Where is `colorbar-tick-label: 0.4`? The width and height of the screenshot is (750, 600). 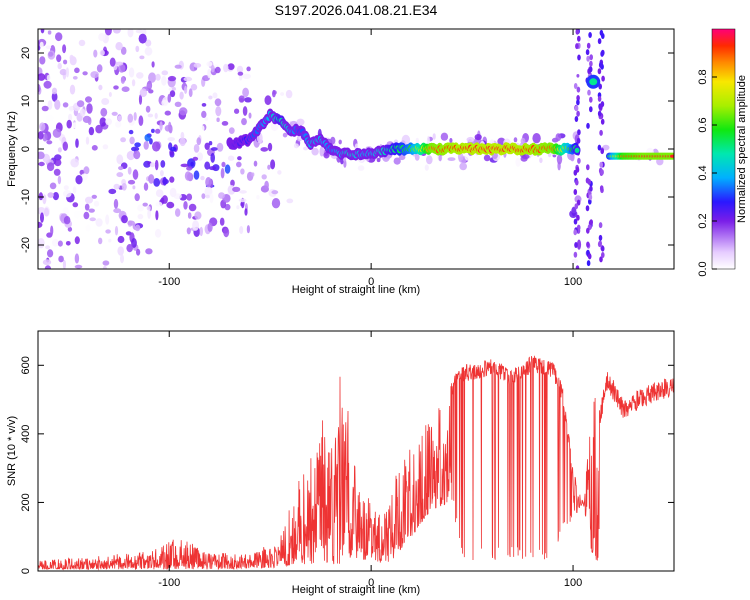 colorbar-tick-label: 0.4 is located at coordinates (703, 172).